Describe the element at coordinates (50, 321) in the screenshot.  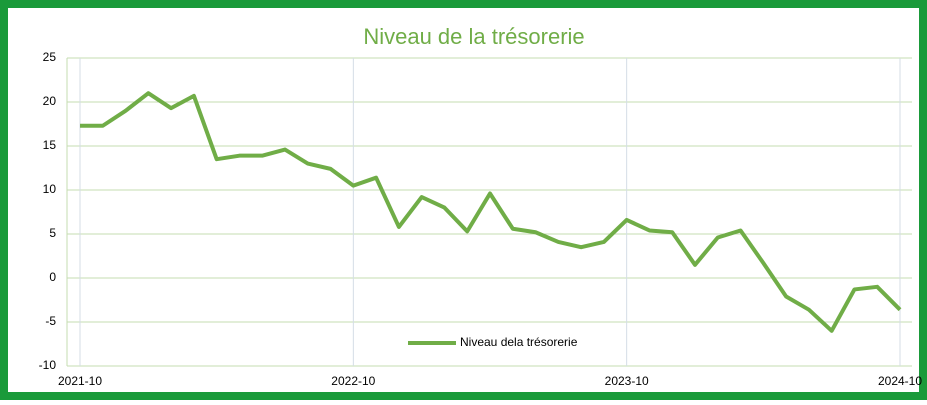
I see `y-tick-label: -5` at that location.